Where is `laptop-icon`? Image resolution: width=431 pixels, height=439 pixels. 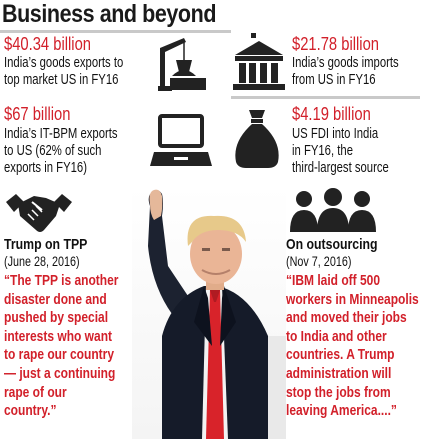 laptop-icon is located at coordinates (181, 140).